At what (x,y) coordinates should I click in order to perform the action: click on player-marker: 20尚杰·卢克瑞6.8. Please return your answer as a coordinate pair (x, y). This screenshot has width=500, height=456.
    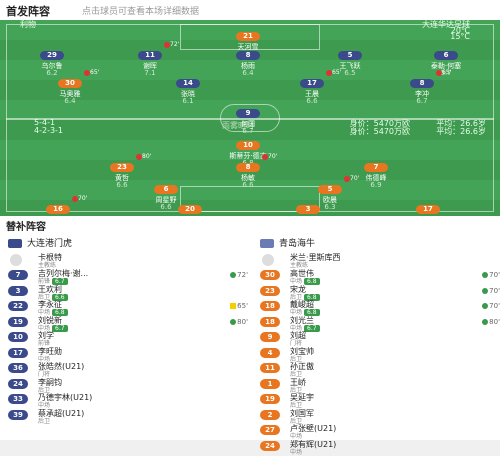
    Looking at the image, I should click on (190, 206).